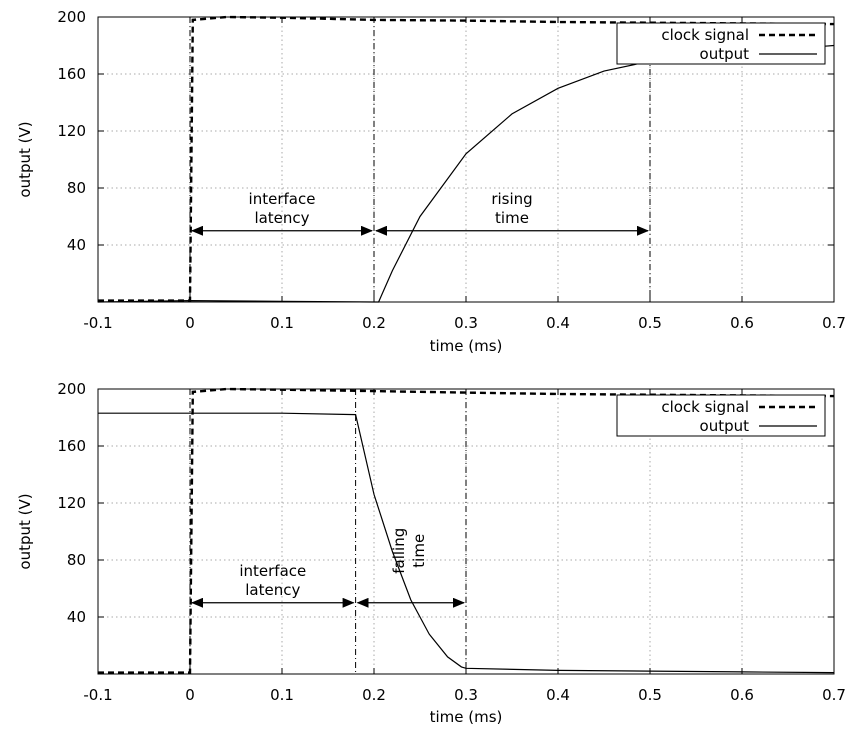 This screenshot has width=860, height=736. I want to click on annotation-label: rising, so click(511, 199).